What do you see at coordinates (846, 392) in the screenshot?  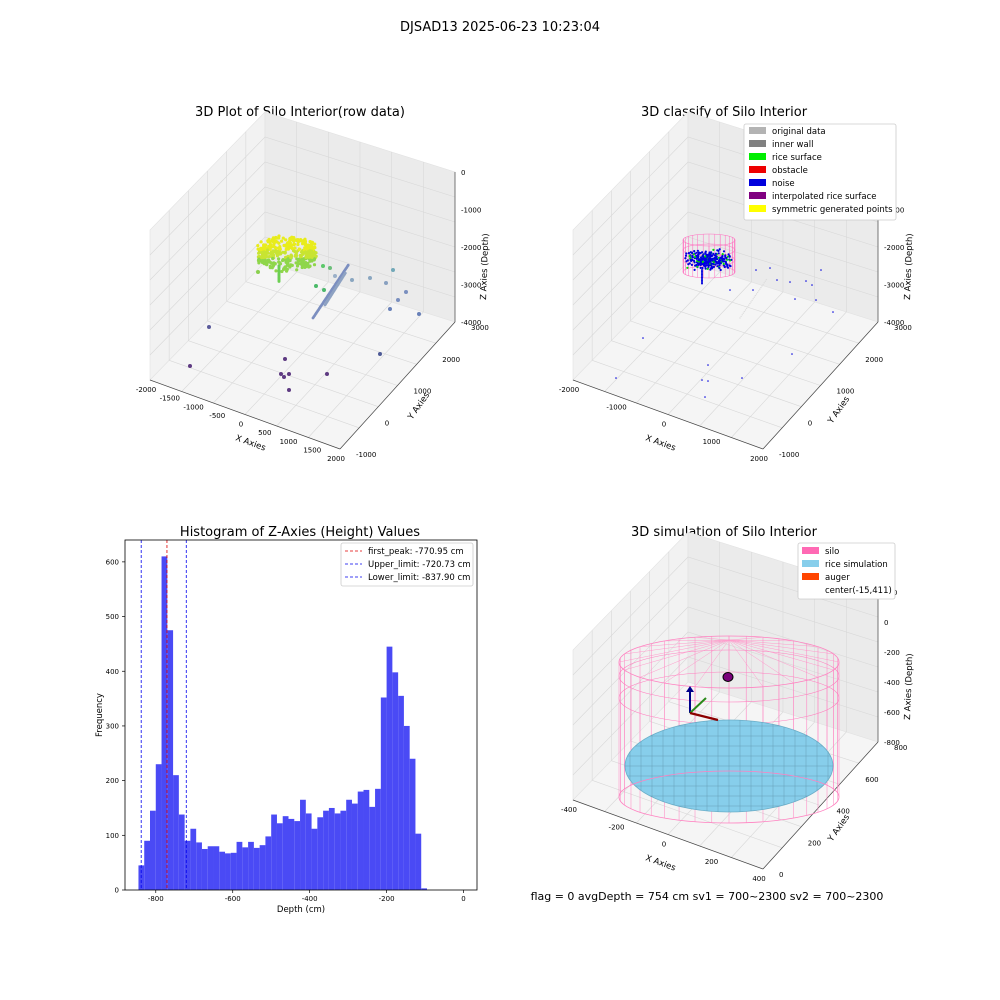 I see `classify-tick-label: 1000` at bounding box center [846, 392].